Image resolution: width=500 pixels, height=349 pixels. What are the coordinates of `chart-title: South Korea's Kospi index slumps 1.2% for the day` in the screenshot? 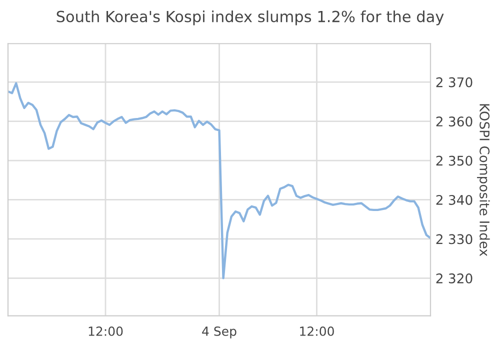 It's located at (250, 18).